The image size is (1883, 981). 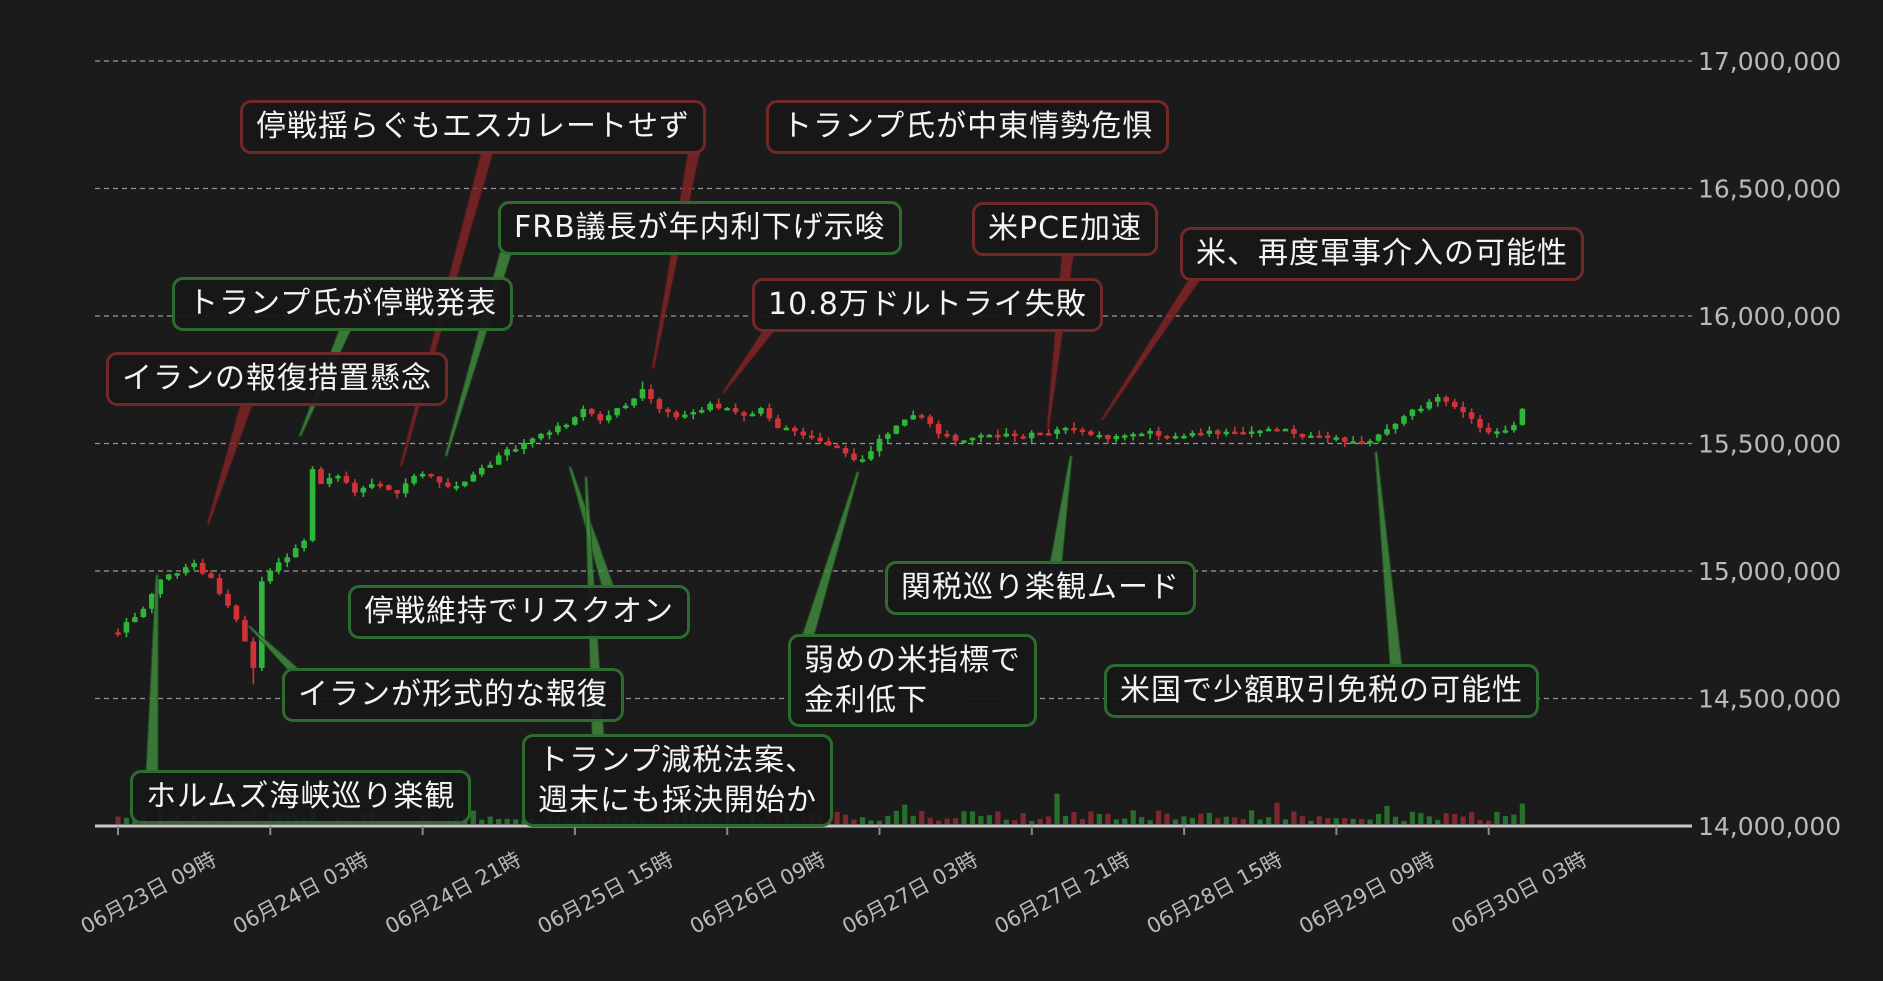 What do you see at coordinates (1769, 571) in the screenshot?
I see `y-axis-label: 15,000,000` at bounding box center [1769, 571].